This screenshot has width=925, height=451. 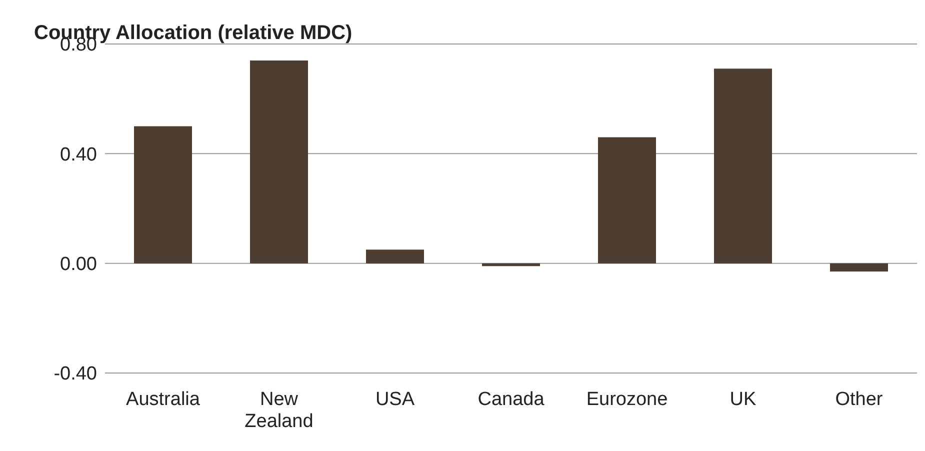 I want to click on x-tick-label: Other, so click(x=859, y=399).